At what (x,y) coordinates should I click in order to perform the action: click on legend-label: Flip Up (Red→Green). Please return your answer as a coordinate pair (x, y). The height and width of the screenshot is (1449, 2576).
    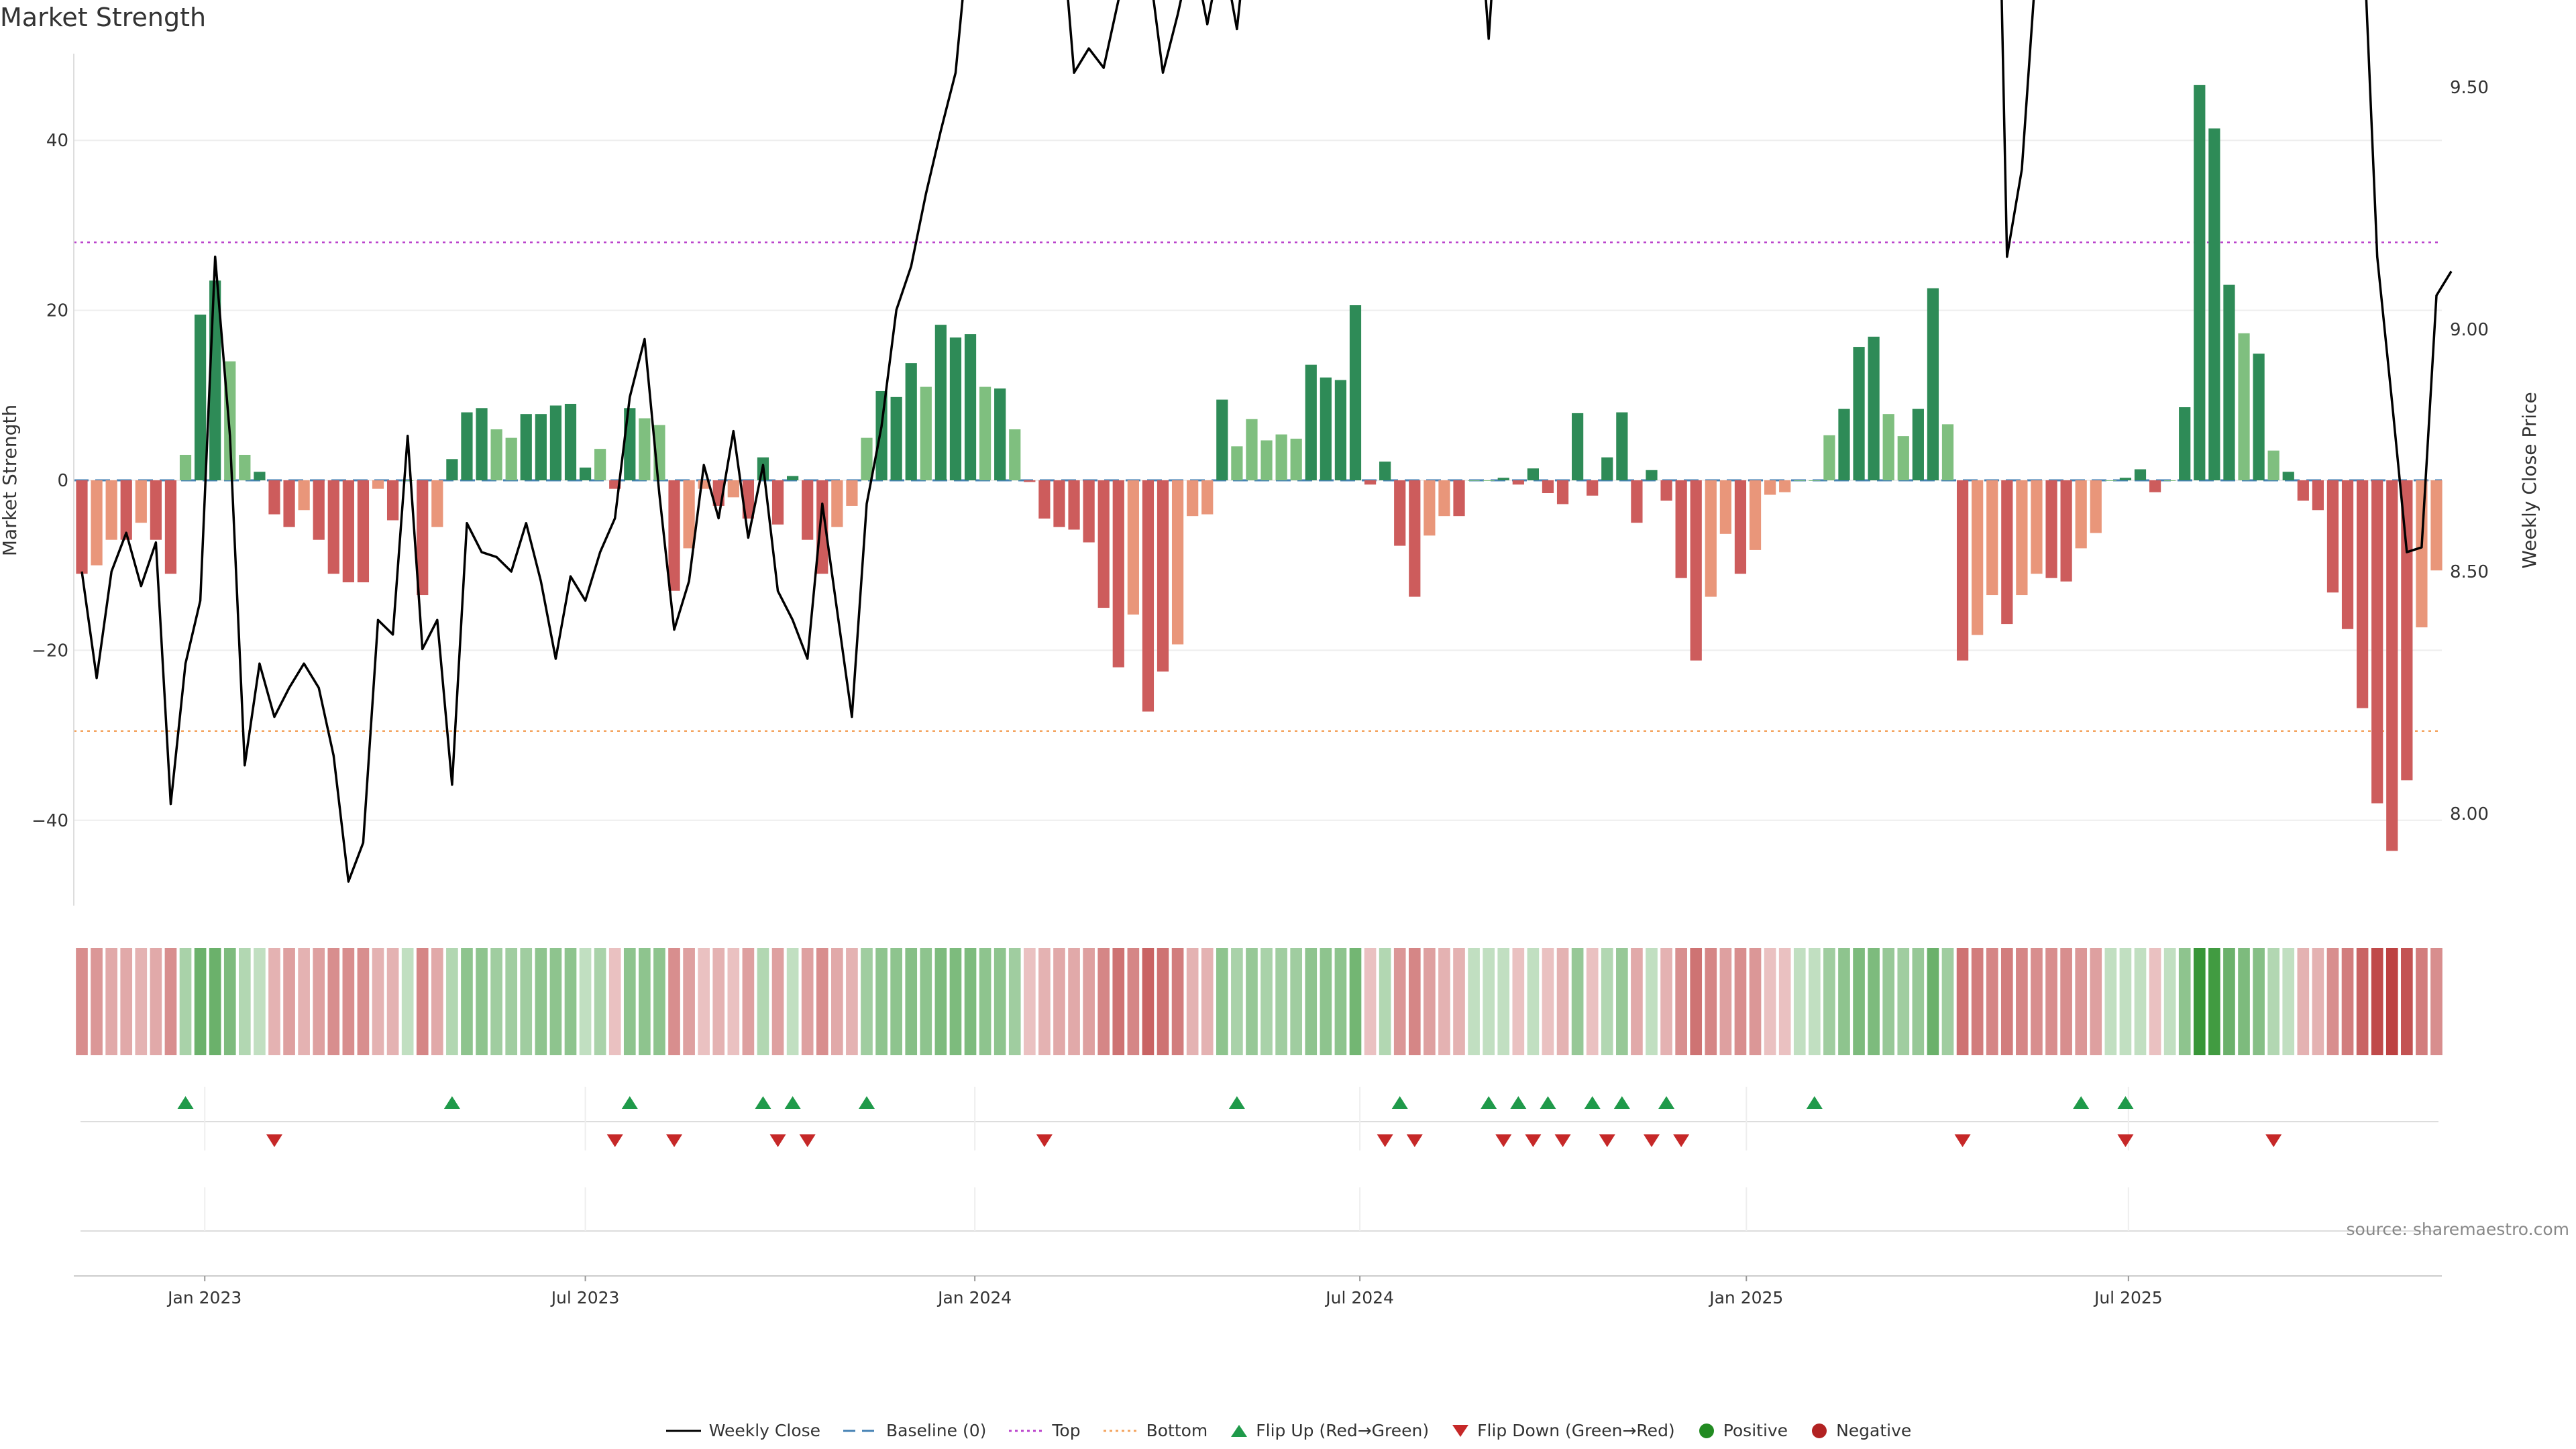
    Looking at the image, I should click on (1343, 1430).